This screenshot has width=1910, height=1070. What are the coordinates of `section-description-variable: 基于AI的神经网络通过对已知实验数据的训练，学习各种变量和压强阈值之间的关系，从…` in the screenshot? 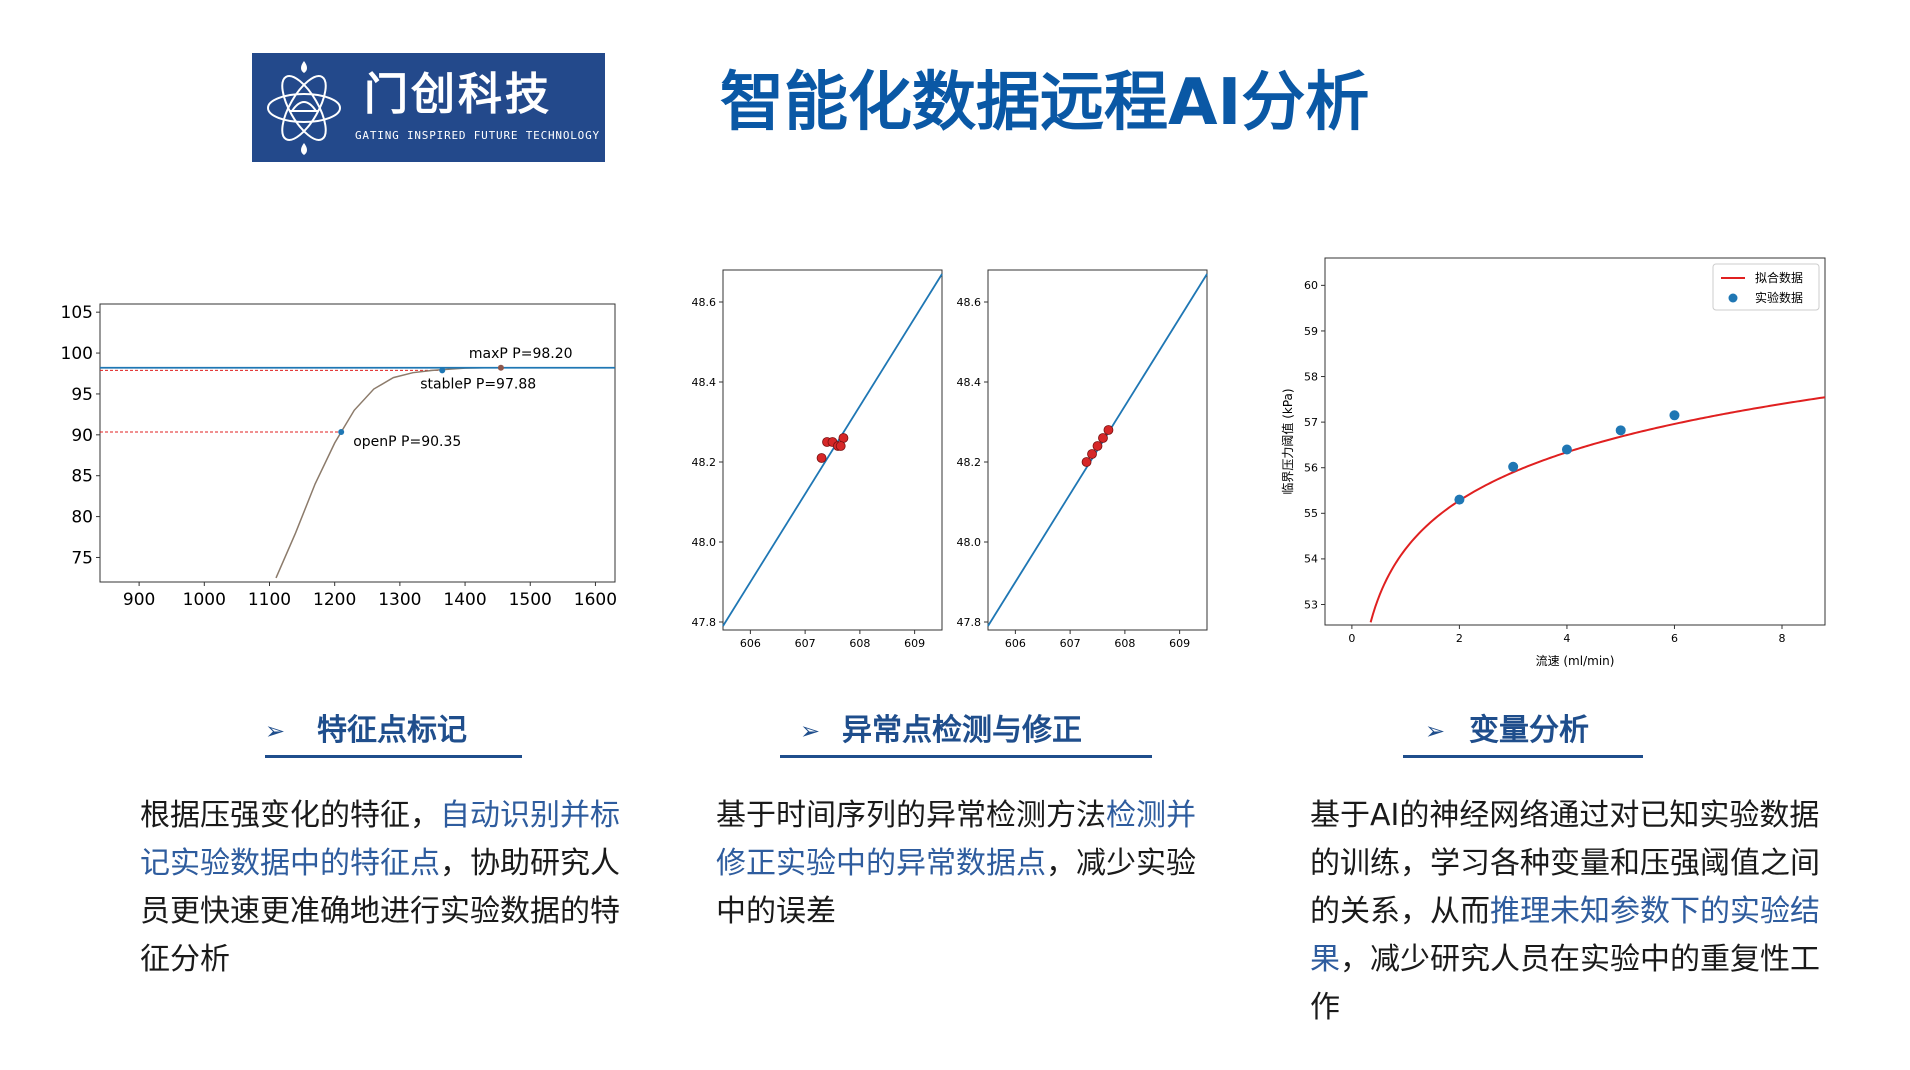 It's located at (1570, 912).